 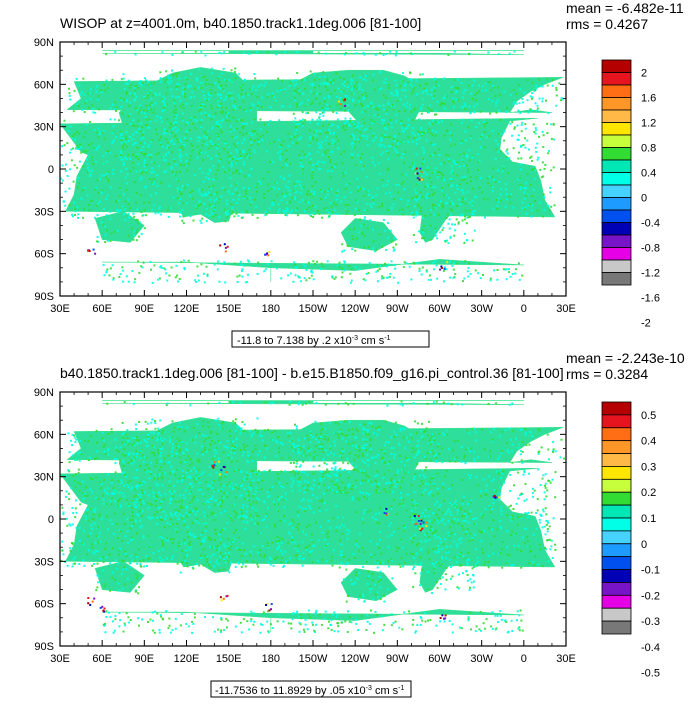 I want to click on x-tick-label: 60E, so click(x=102, y=309).